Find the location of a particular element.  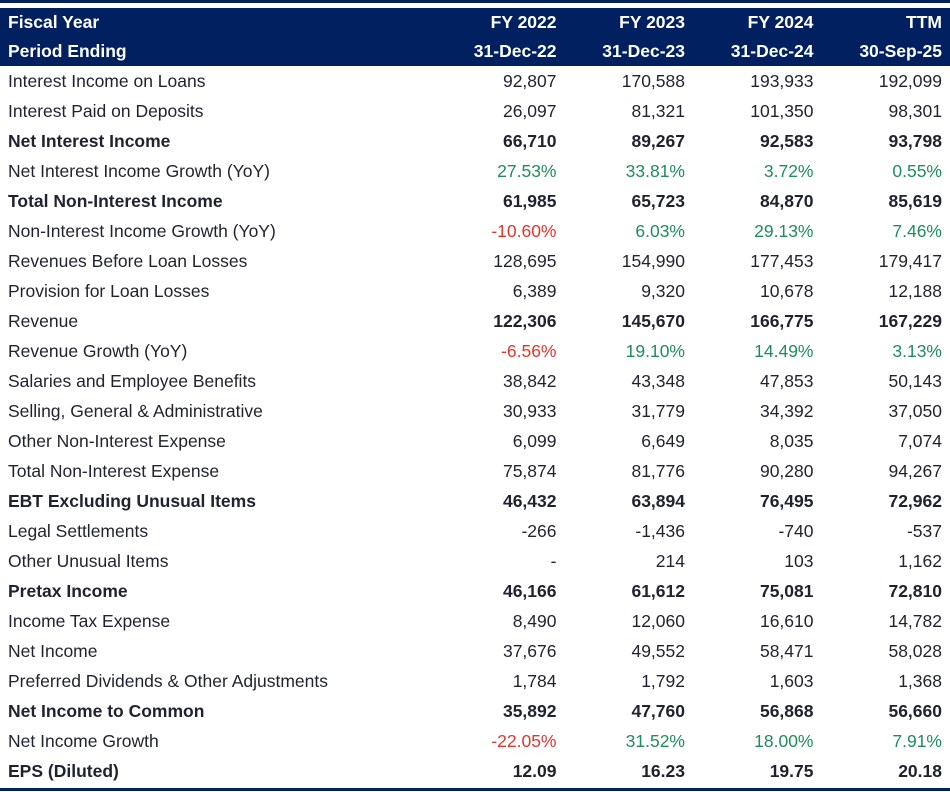

table-row: Net Income 37,676 49,552 58,471 58,028 is located at coordinates (475, 651).